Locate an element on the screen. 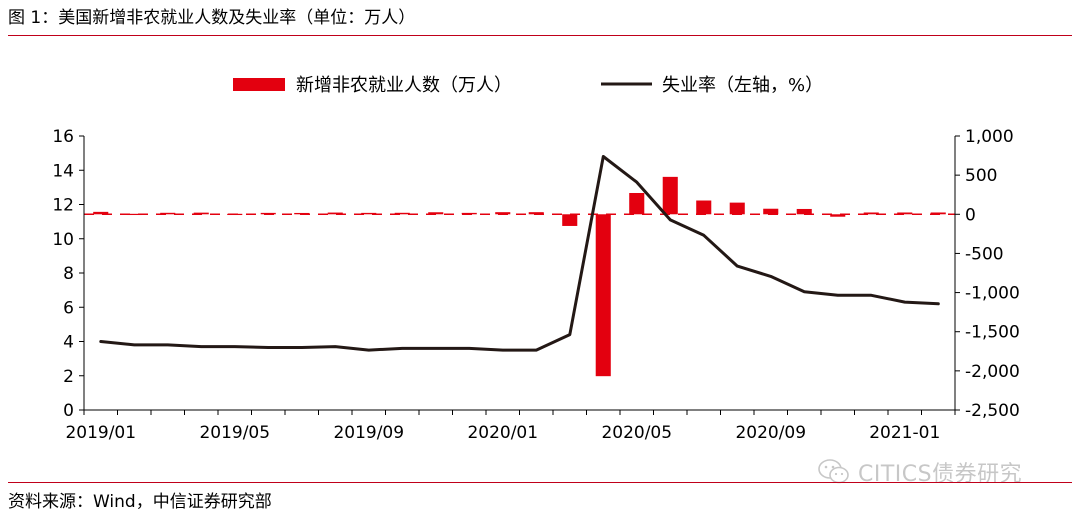 The image size is (1080, 521). x-tick-label: 2019/01 is located at coordinates (100, 433).